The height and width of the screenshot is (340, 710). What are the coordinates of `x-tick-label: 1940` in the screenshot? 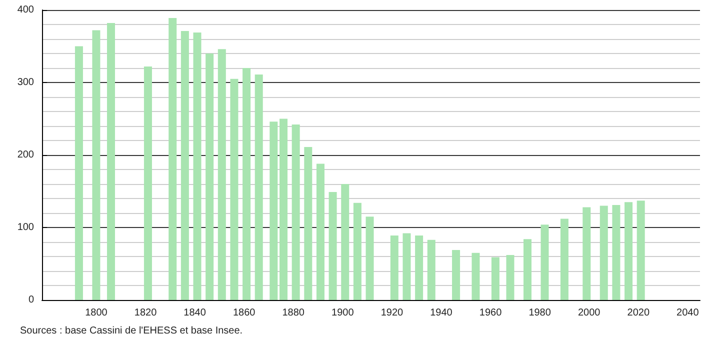 It's located at (441, 313).